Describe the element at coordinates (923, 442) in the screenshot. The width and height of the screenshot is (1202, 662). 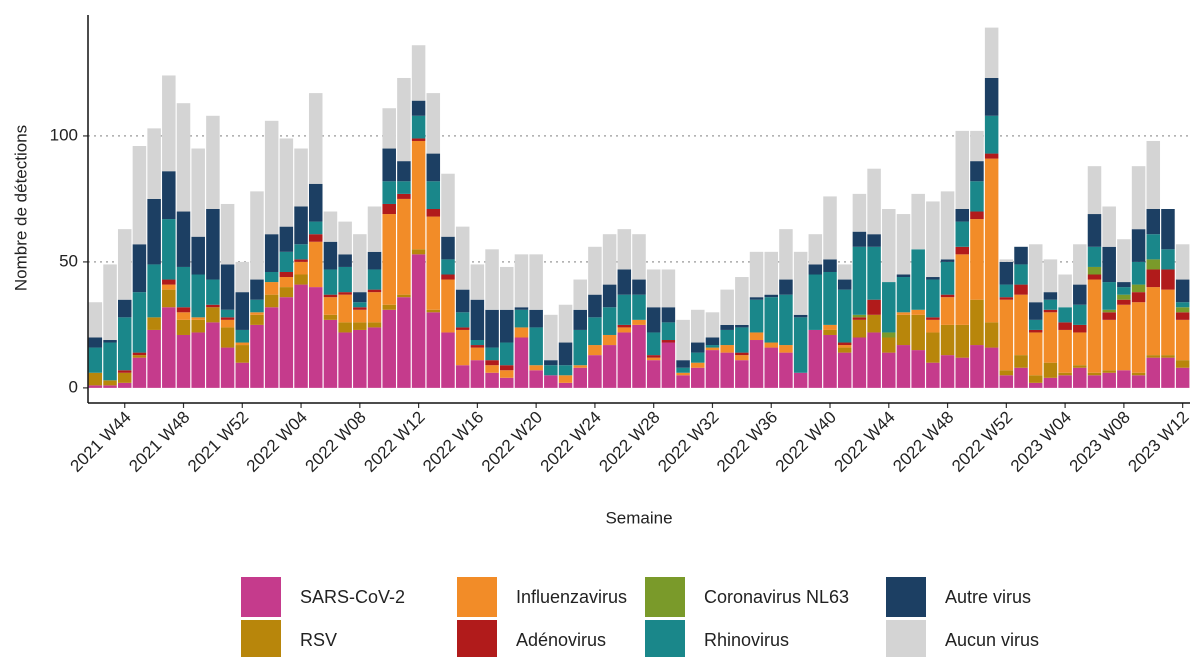
I see `x-tick-label: 2022 W48` at that location.